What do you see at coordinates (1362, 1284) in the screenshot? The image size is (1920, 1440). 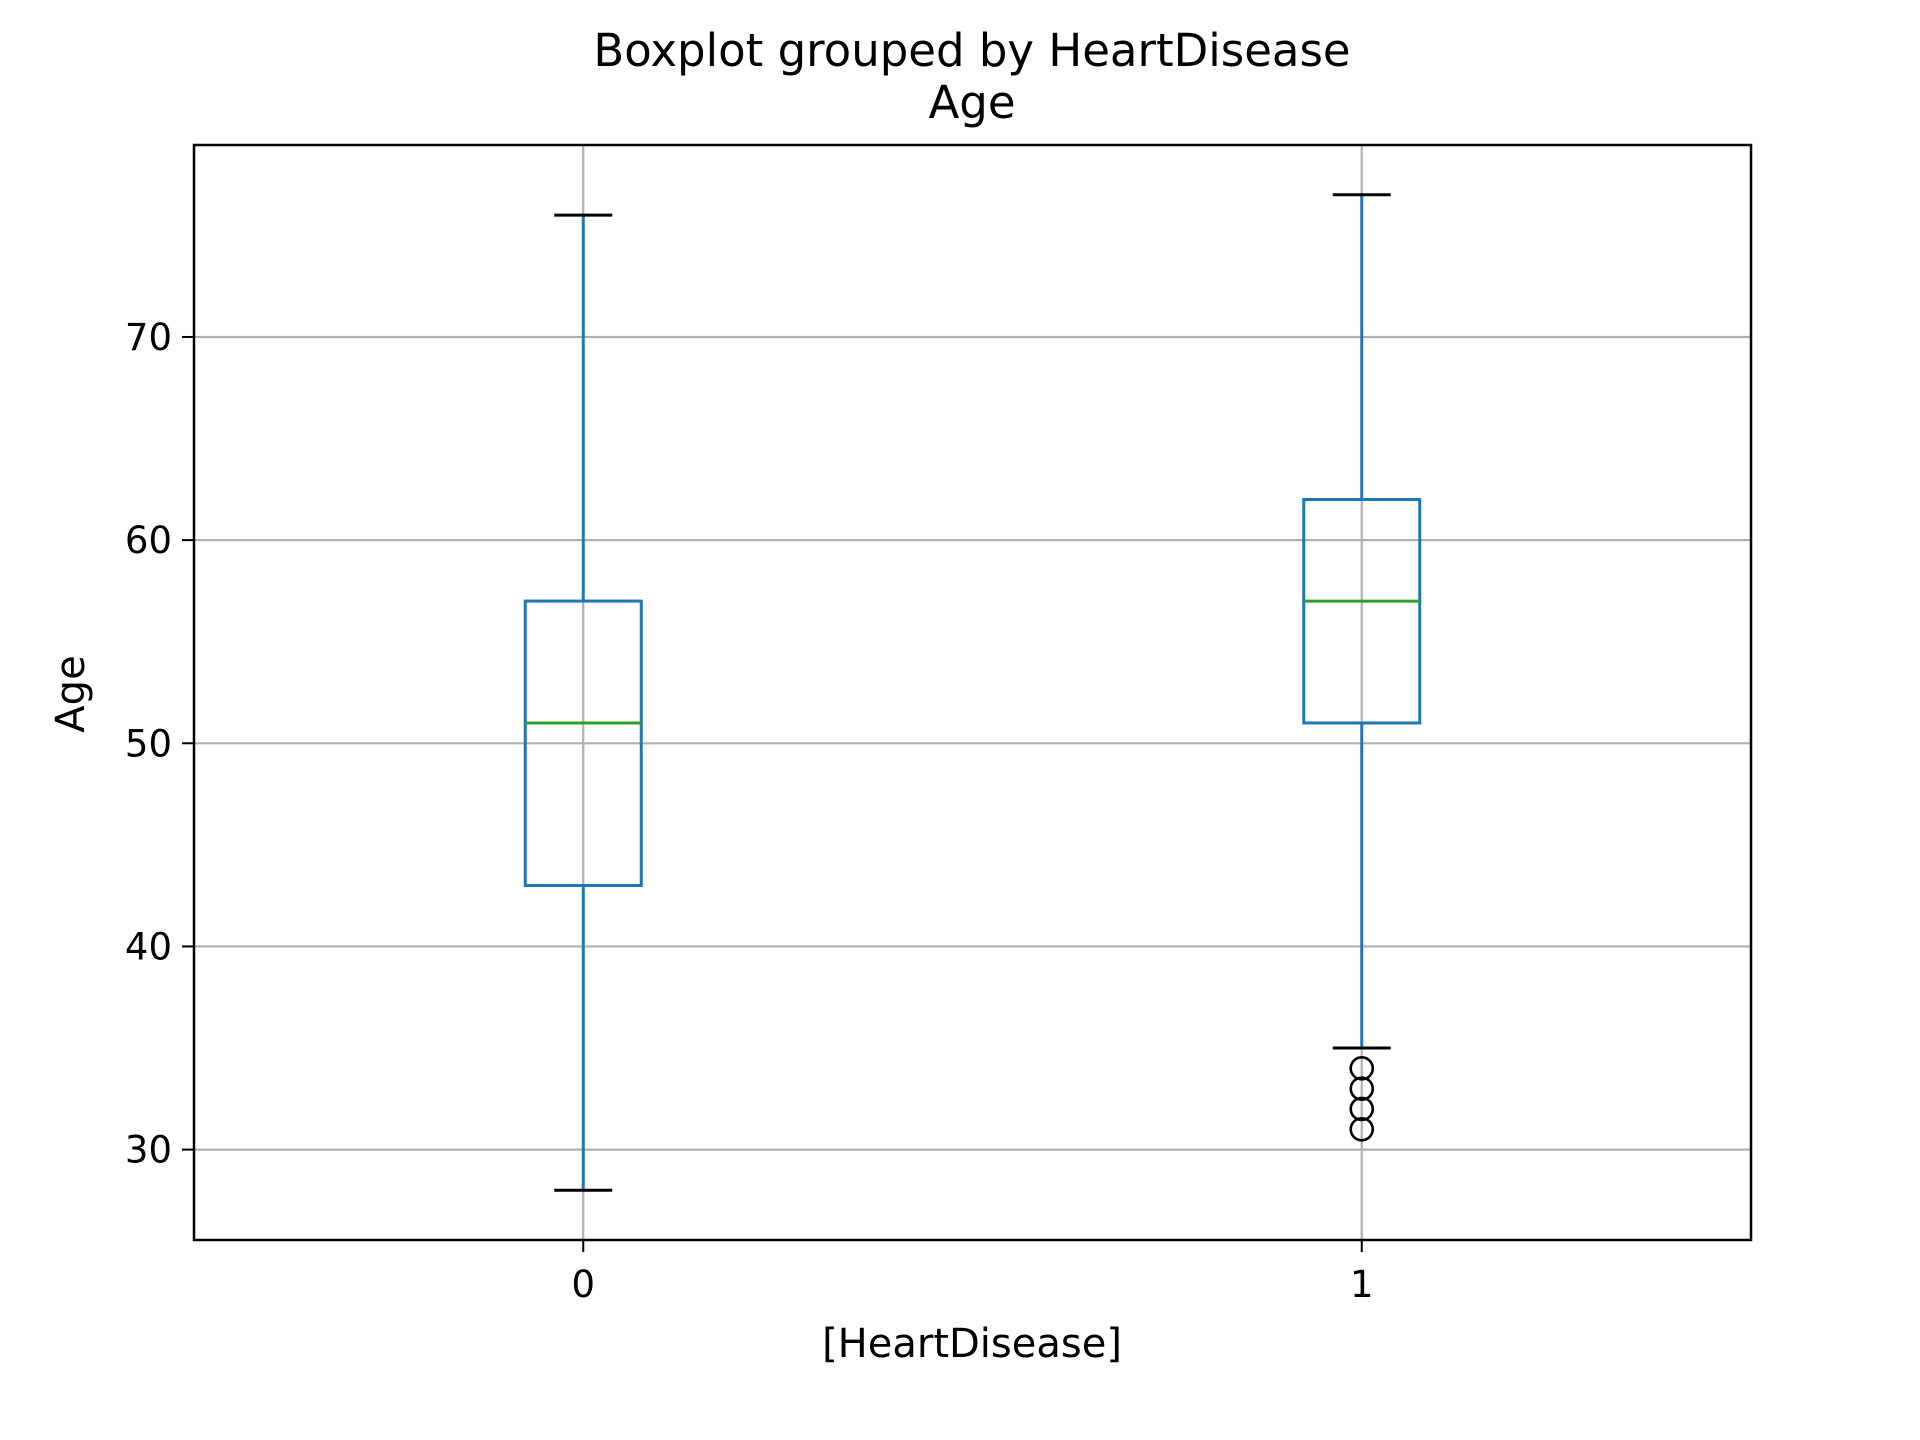 I see `x-tick-label: 1` at bounding box center [1362, 1284].